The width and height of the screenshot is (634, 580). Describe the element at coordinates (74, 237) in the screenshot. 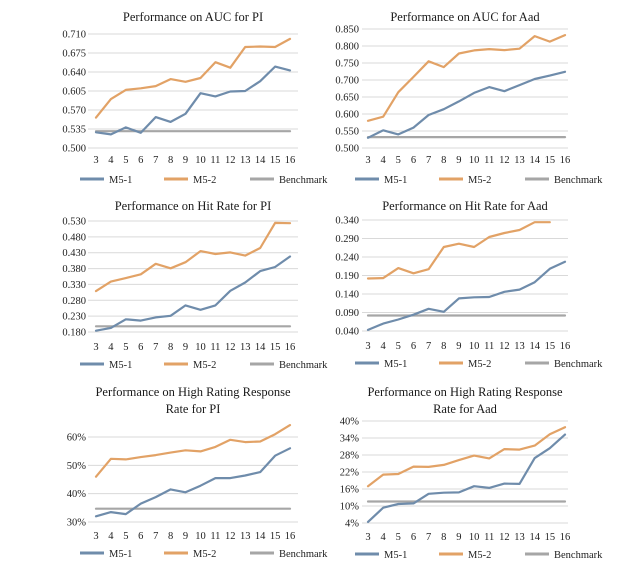

I see `y-tick-label: 0.480` at that location.